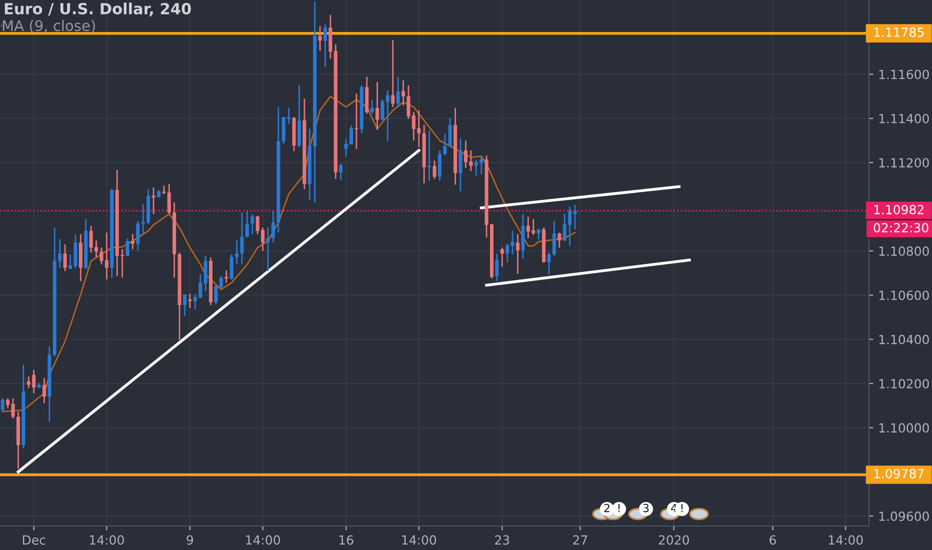 This screenshot has height=550, width=932. What do you see at coordinates (904, 119) in the screenshot?
I see `y-tick-label: 1.11400` at bounding box center [904, 119].